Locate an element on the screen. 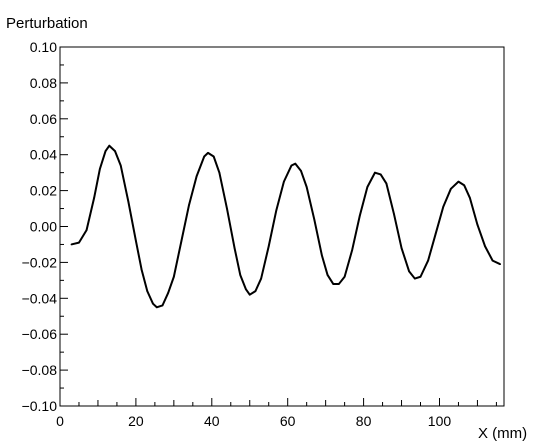 The height and width of the screenshot is (443, 536). y-tick-label: 0.08 is located at coordinates (43, 83).